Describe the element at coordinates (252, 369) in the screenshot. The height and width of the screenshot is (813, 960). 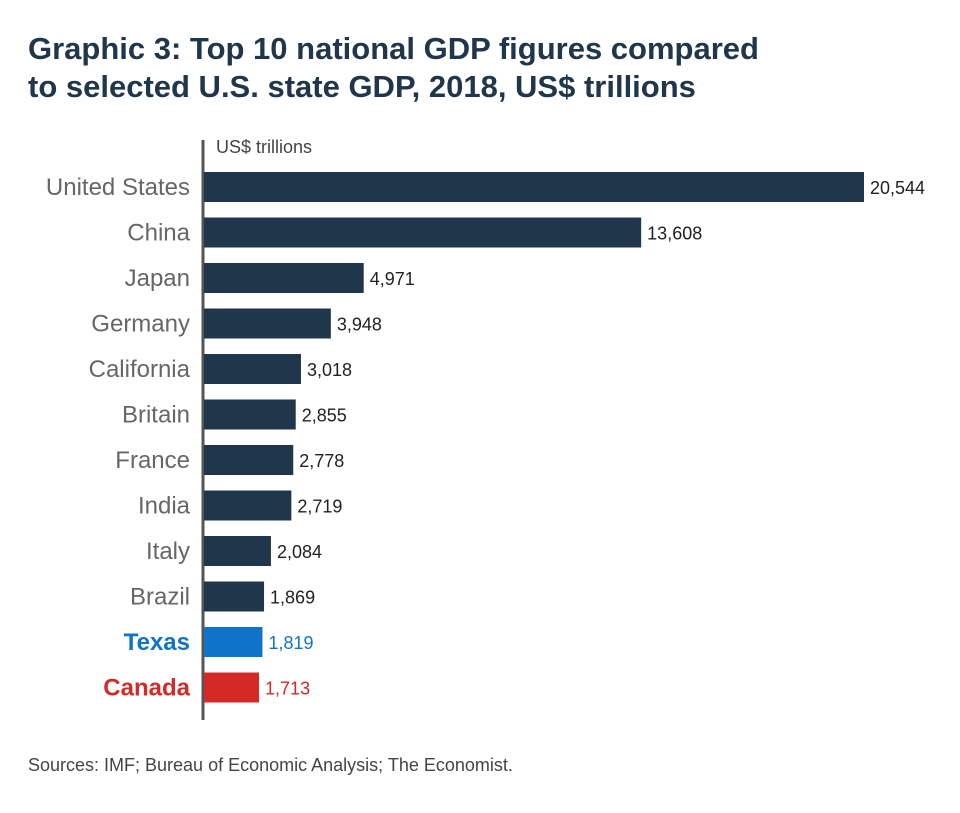
I see `bar-california` at that location.